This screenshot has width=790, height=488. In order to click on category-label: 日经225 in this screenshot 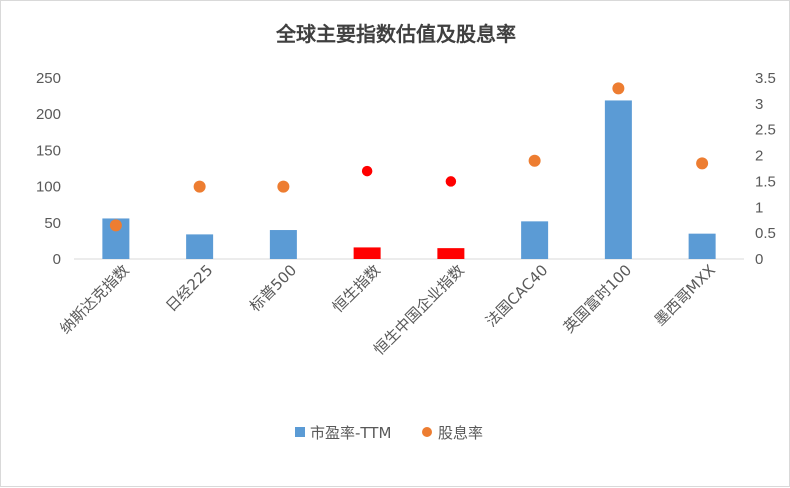, I will do `click(189, 288)`.